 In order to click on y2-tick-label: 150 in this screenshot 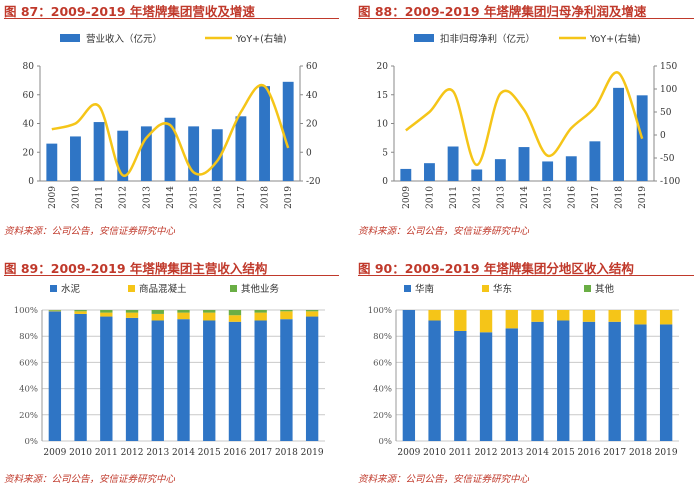, I will do `click(668, 67)`.